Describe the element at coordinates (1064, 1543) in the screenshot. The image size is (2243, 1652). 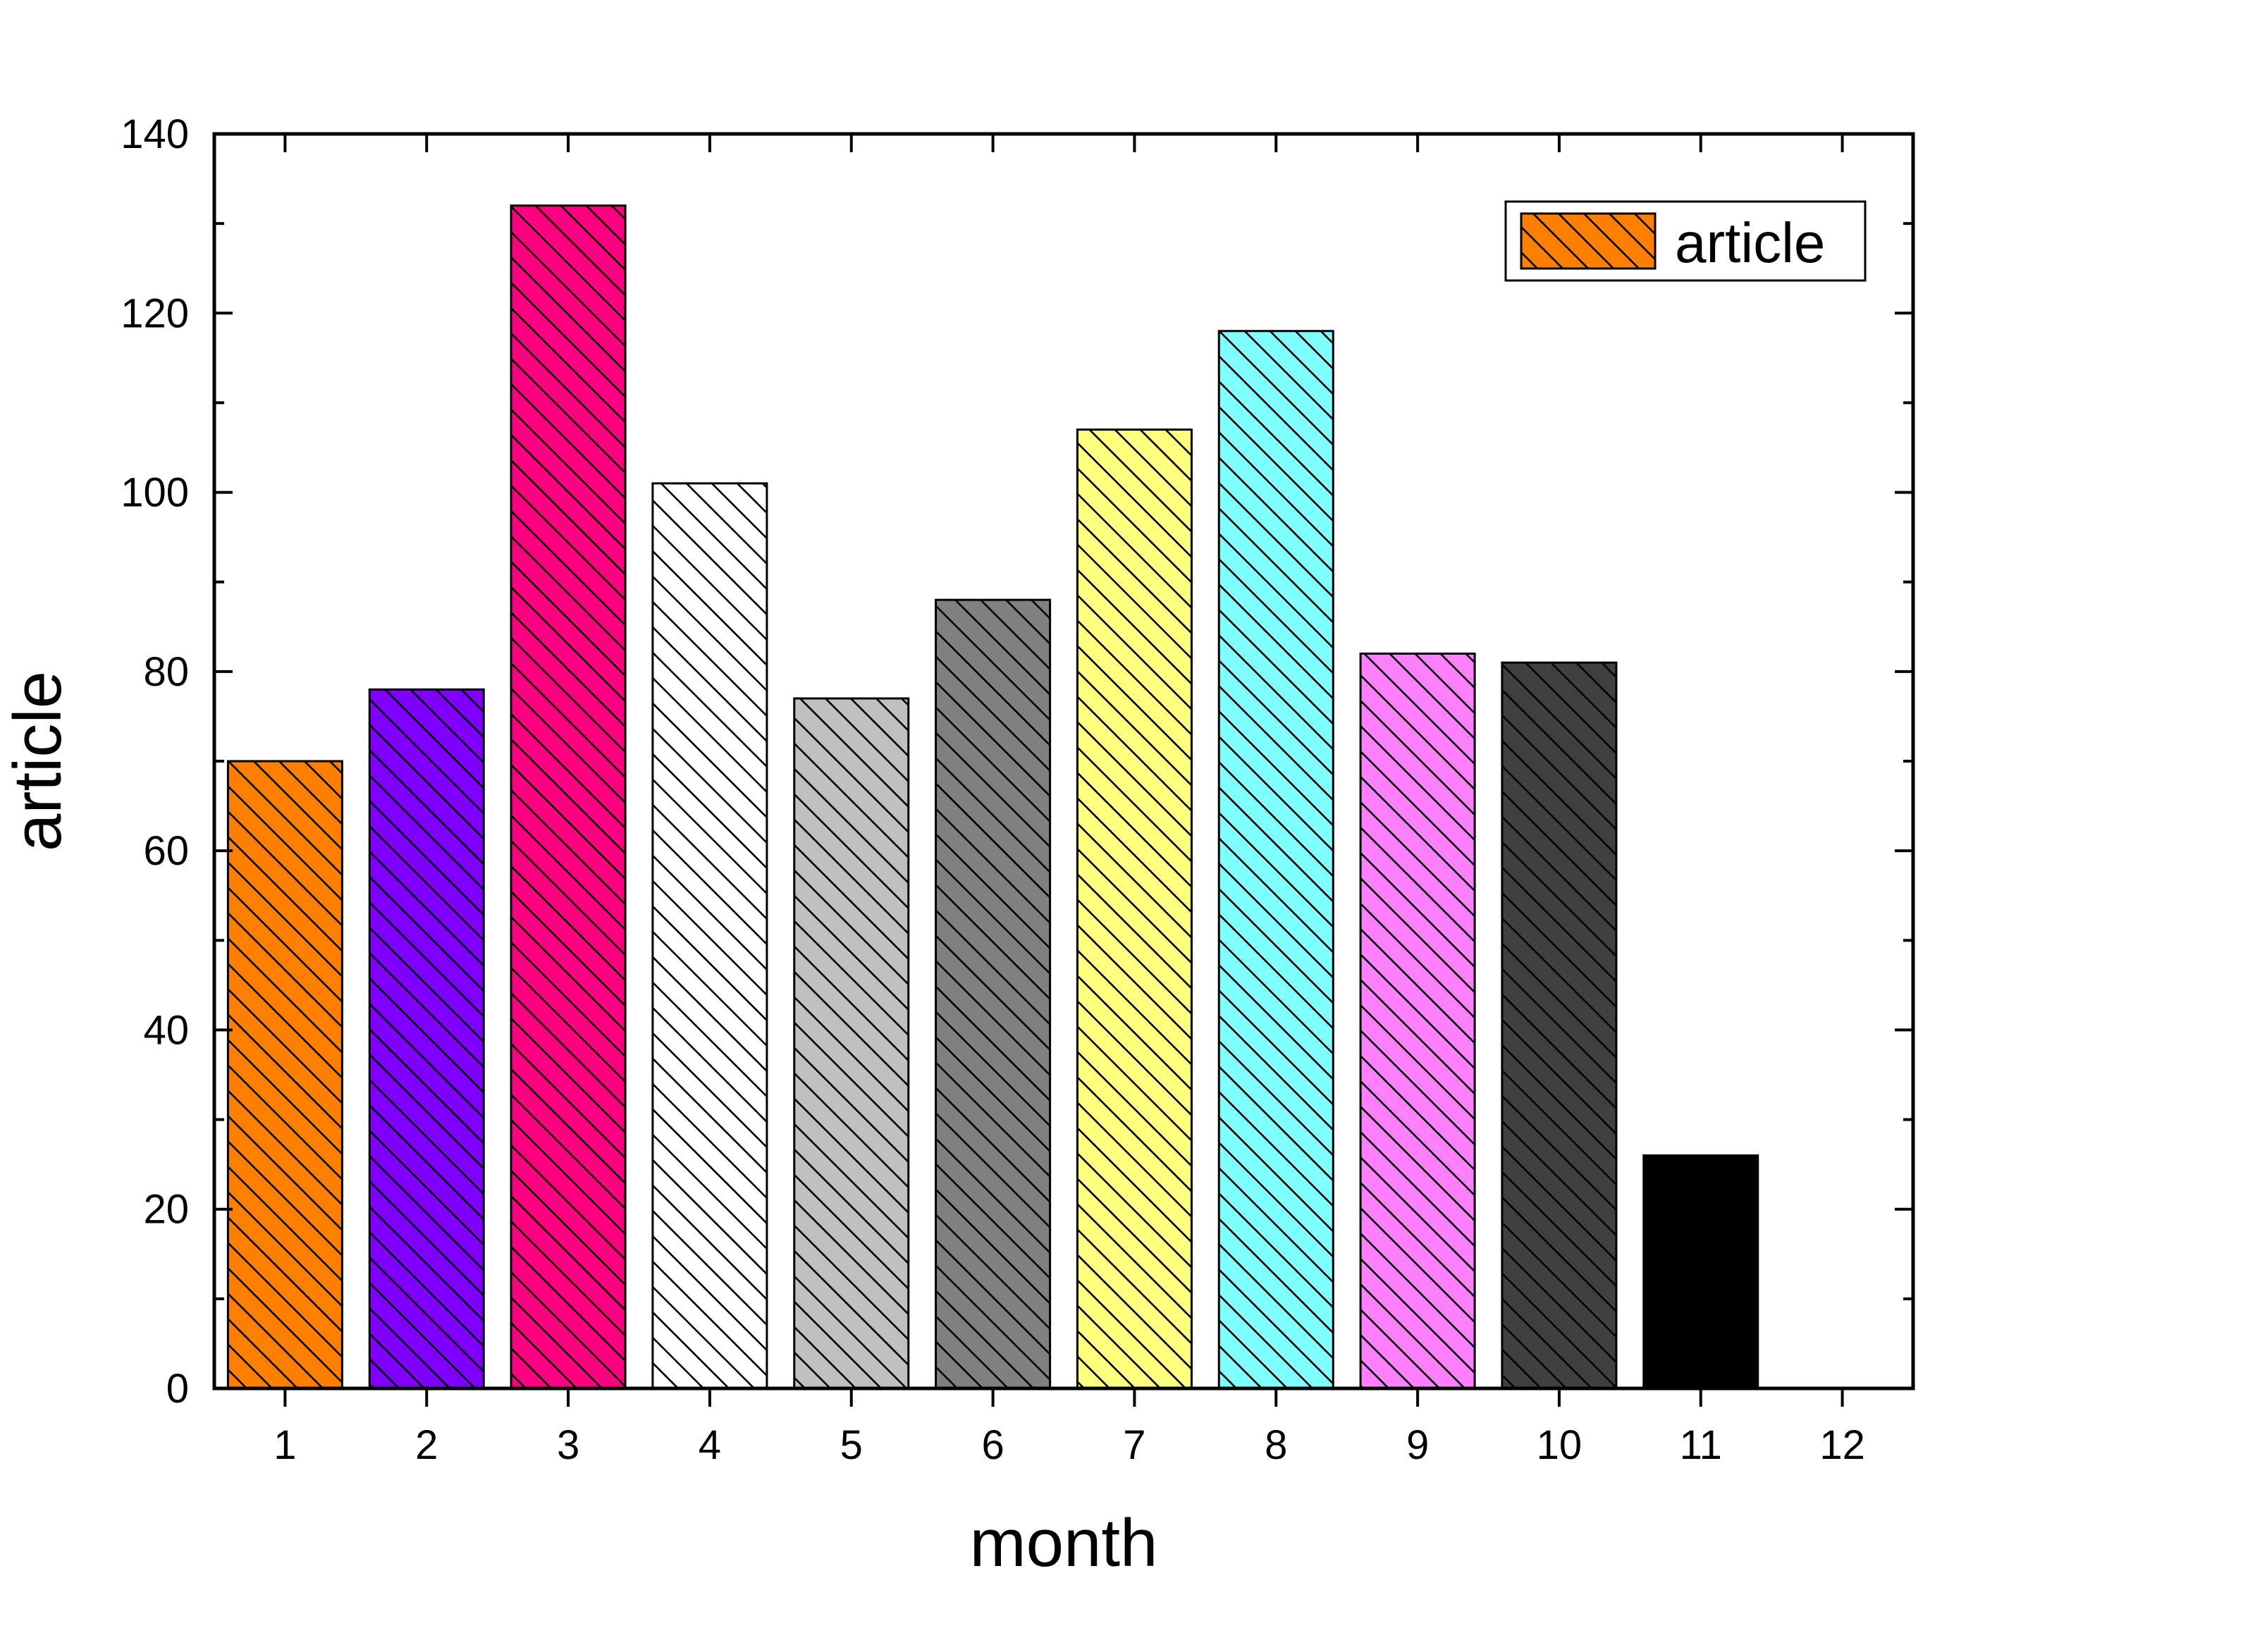
I see `x-axis-title: month` at that location.